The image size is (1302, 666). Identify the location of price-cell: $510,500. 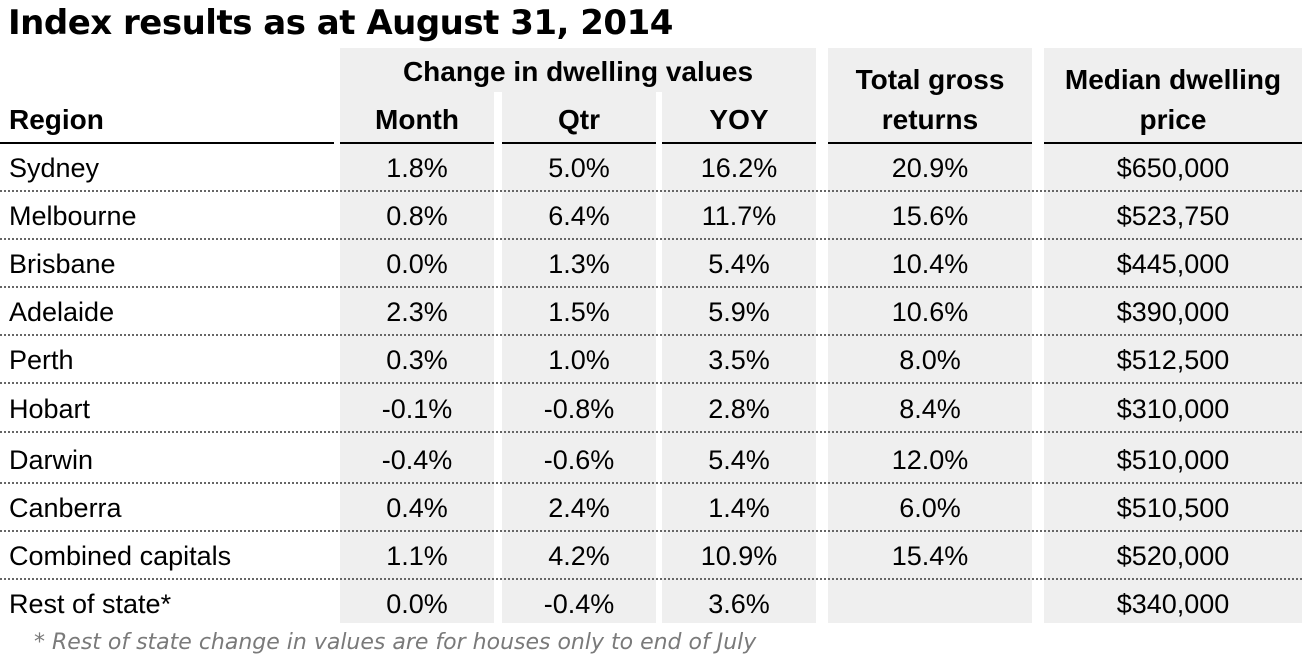
(1173, 508).